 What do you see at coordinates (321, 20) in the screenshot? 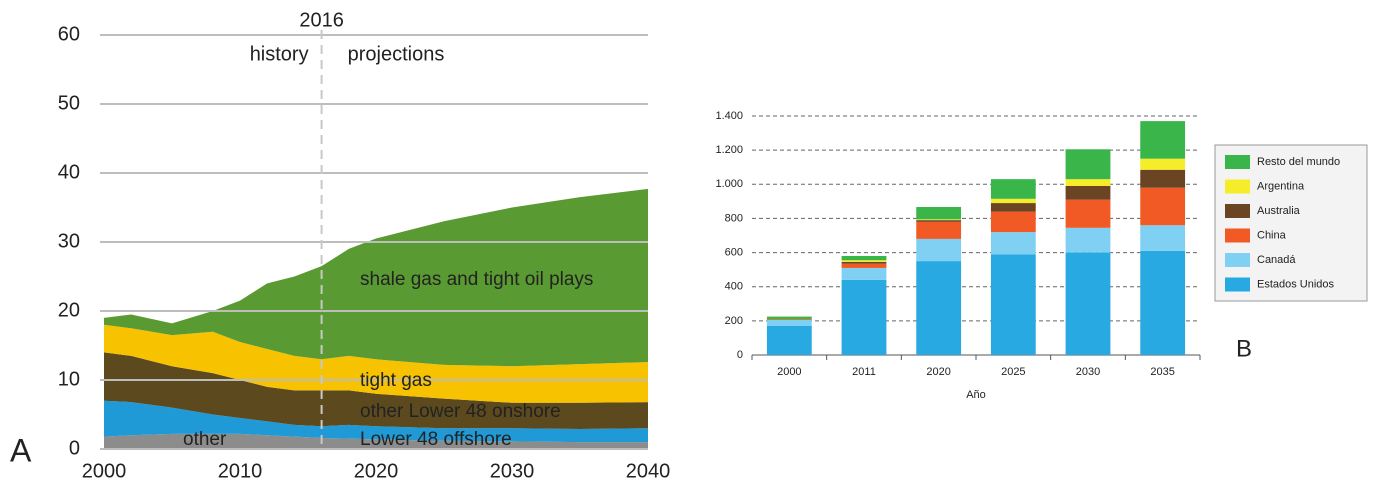
I see `reference-label: 2016` at bounding box center [321, 20].